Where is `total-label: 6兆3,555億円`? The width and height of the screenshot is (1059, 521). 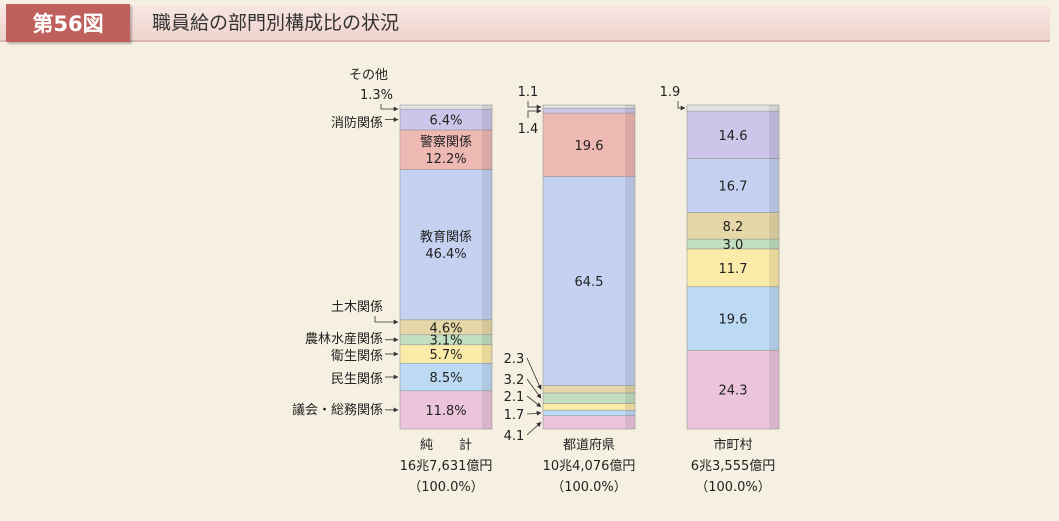 total-label: 6兆3,555億円 is located at coordinates (733, 466).